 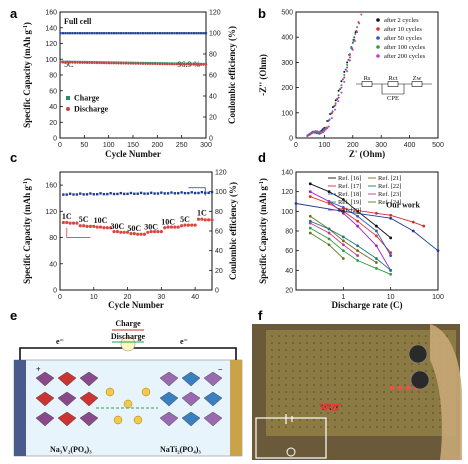 I want to click on legend-marker, so click(x=68, y=98).